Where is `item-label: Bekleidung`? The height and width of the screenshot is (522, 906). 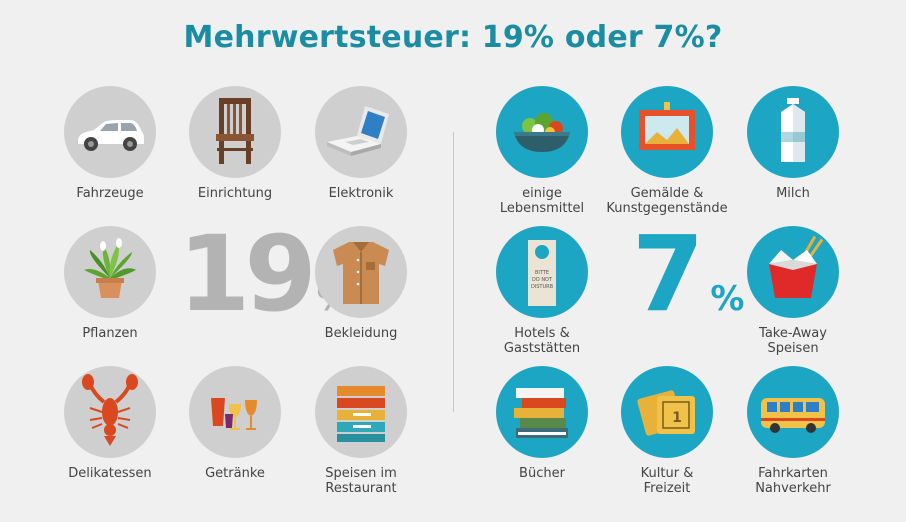
item-label: Bekleidung is located at coordinates (361, 333).